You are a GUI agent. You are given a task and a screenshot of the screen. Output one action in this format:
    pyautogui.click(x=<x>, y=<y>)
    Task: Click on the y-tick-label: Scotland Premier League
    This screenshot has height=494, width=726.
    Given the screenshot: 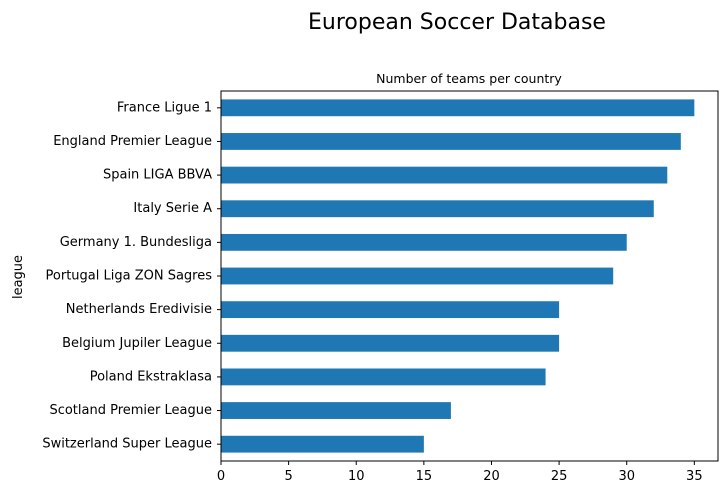 What is the action you would take?
    pyautogui.click(x=130, y=410)
    